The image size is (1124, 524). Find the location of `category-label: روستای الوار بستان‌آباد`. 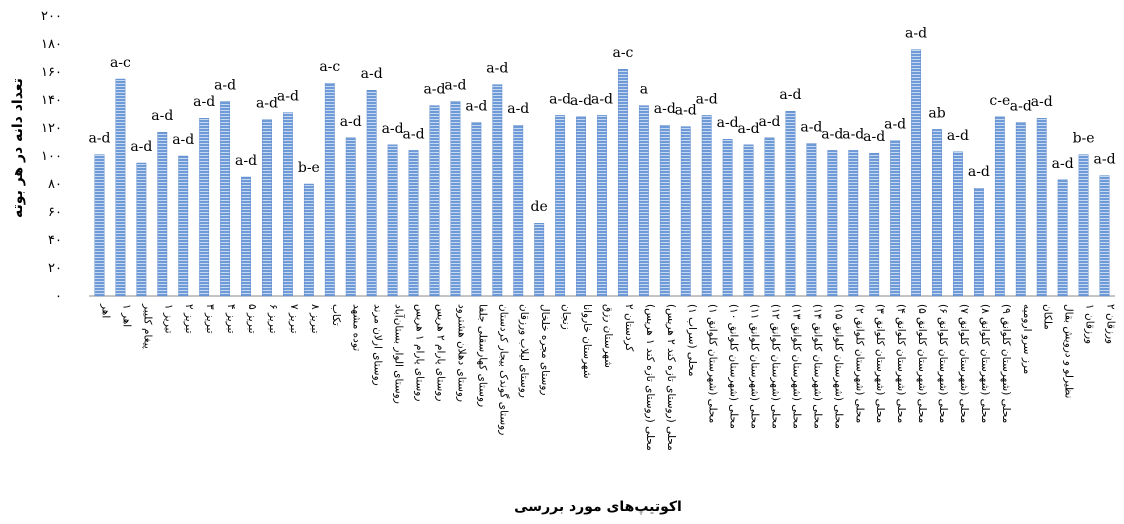

category-label: روستای الوار بستان‌آباد is located at coordinates (399, 354).